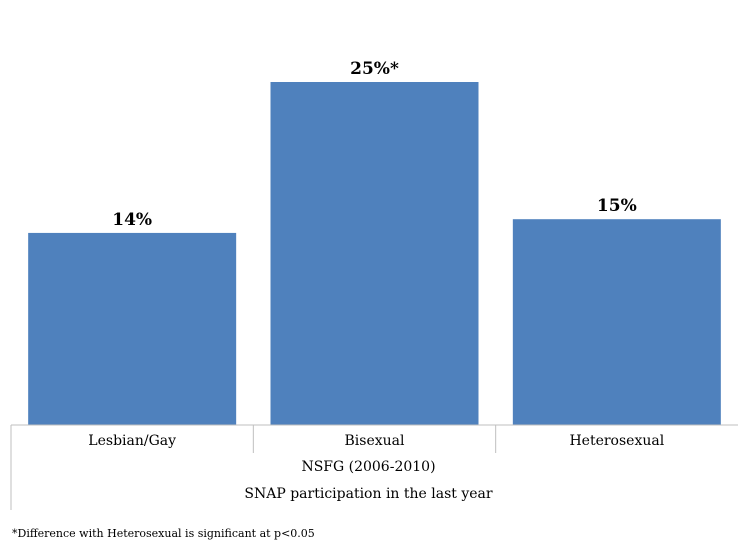 The image size is (738, 546). Describe the element at coordinates (374, 69) in the screenshot. I see `data-label: 25%*` at that location.